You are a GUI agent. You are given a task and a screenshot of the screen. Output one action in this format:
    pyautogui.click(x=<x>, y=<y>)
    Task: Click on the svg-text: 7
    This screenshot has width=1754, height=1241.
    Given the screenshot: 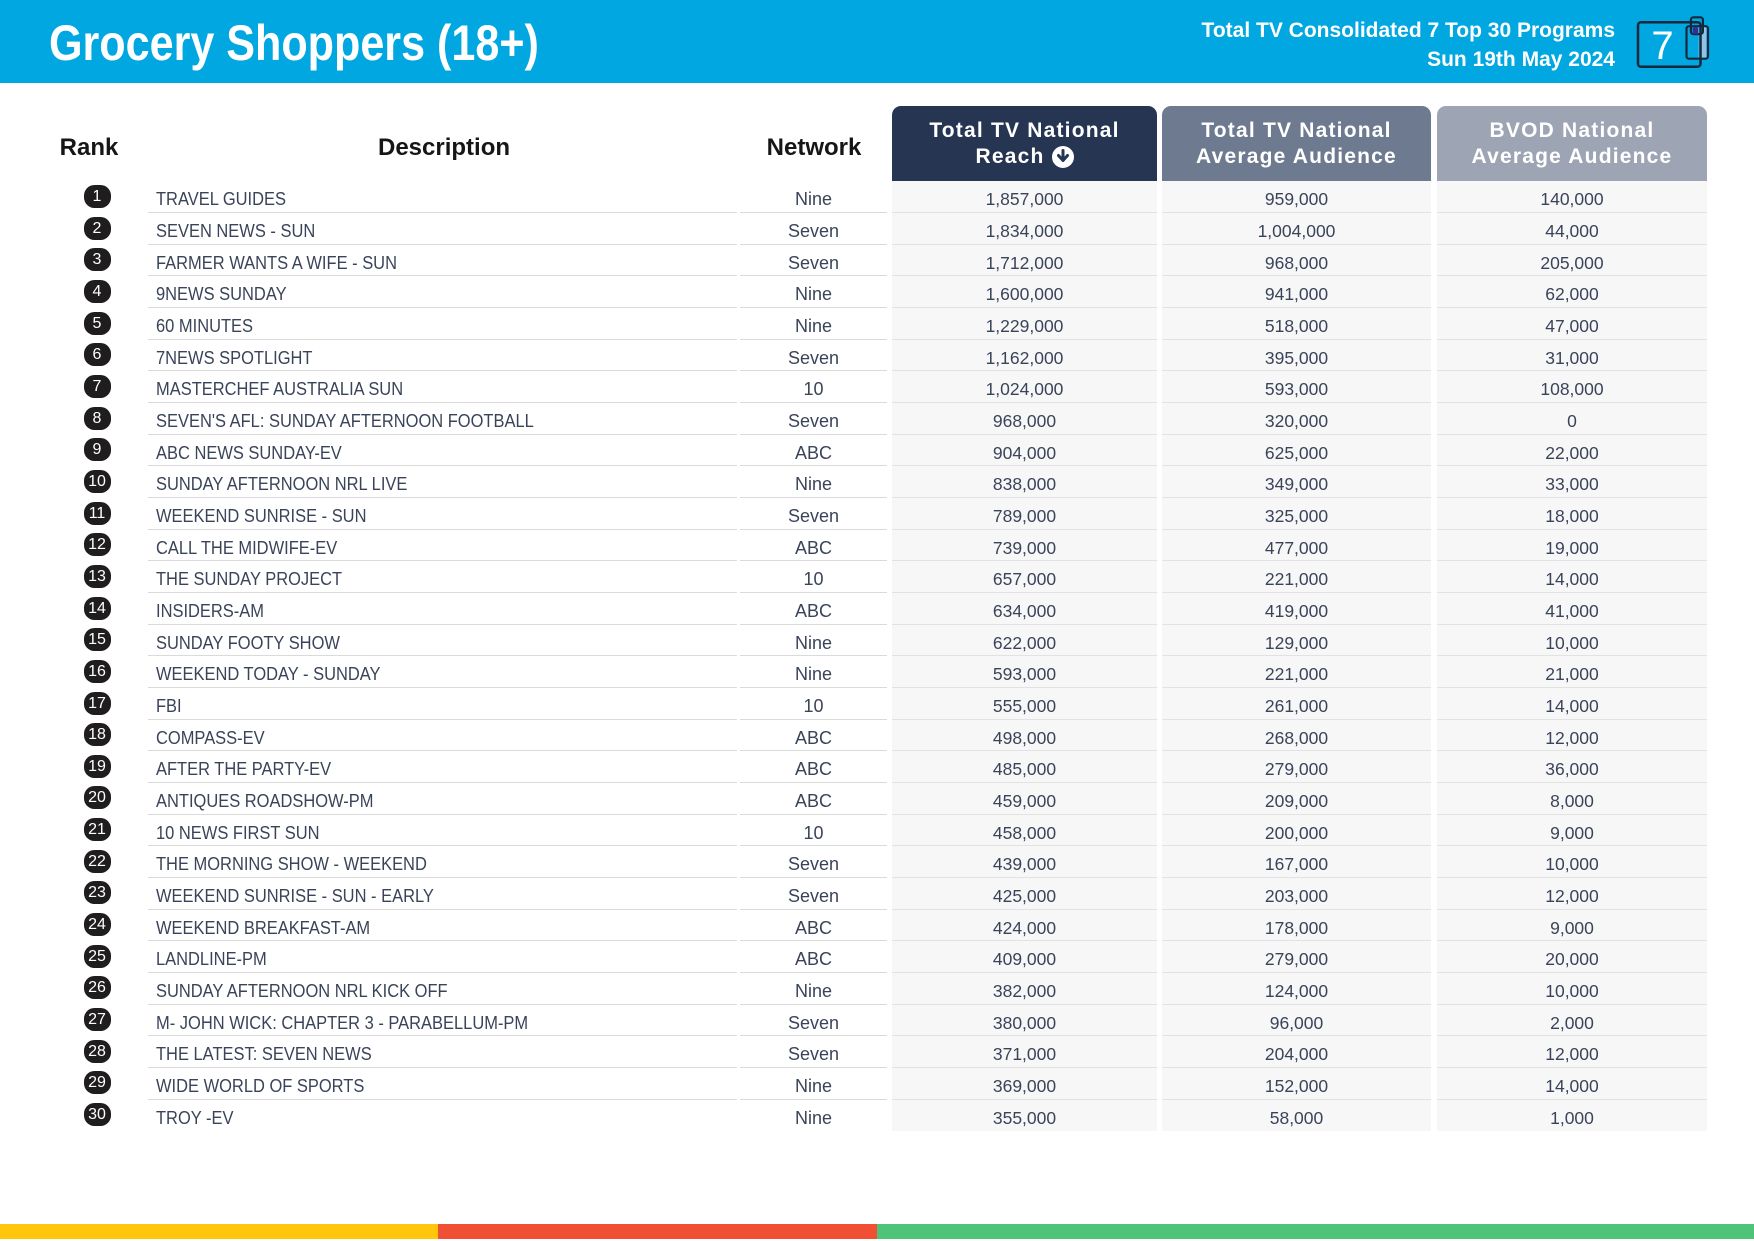 What is the action you would take?
    pyautogui.click(x=1662, y=46)
    